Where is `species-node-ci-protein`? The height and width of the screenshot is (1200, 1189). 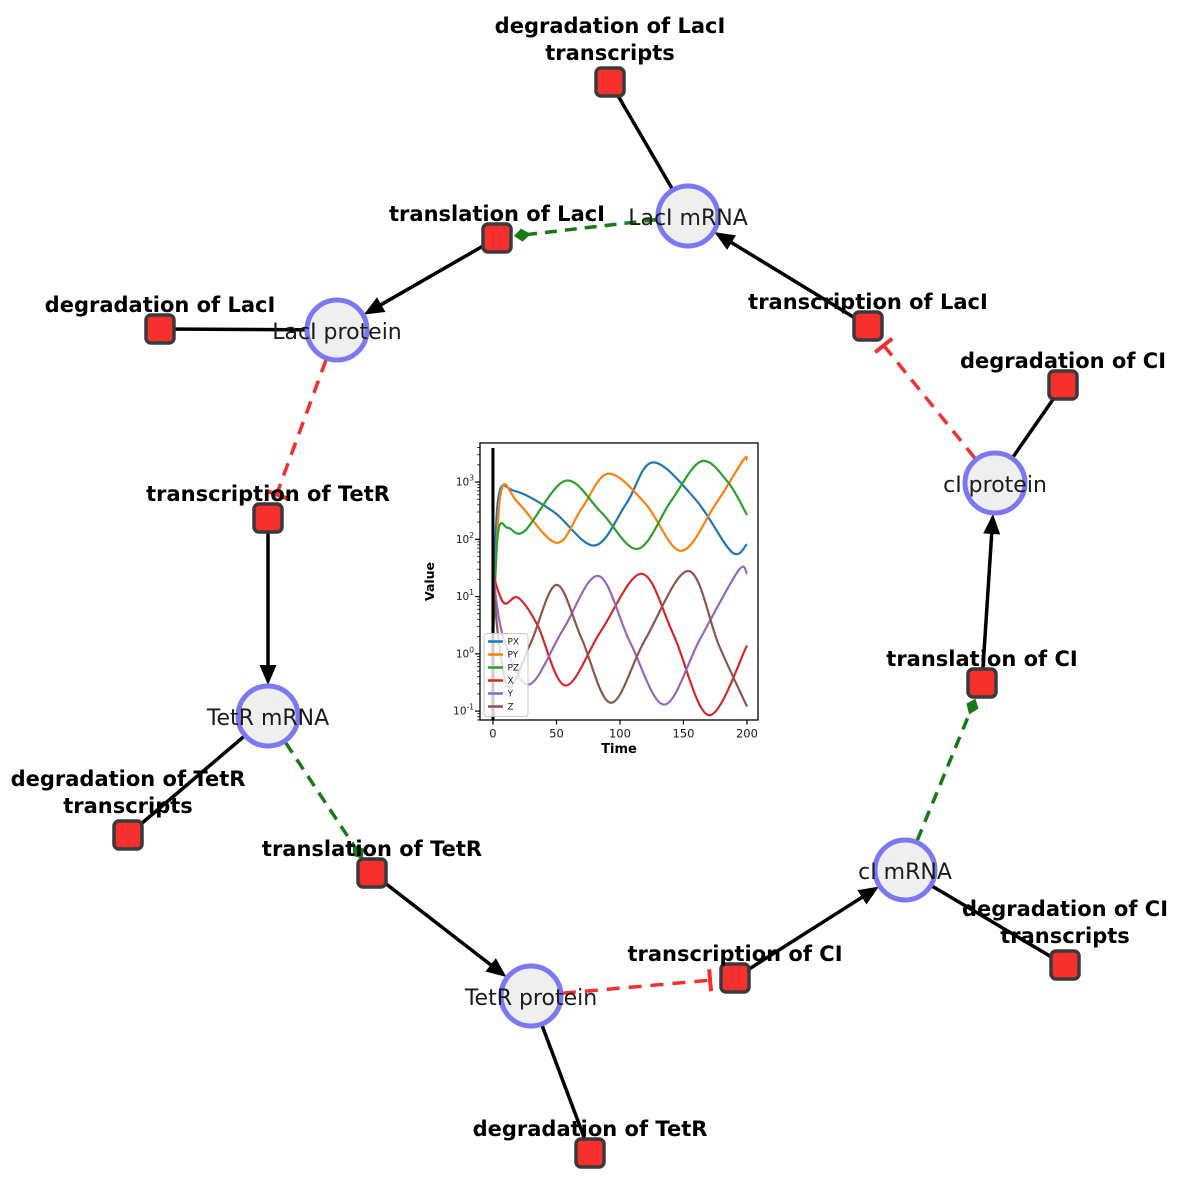 species-node-ci-protein is located at coordinates (995, 483).